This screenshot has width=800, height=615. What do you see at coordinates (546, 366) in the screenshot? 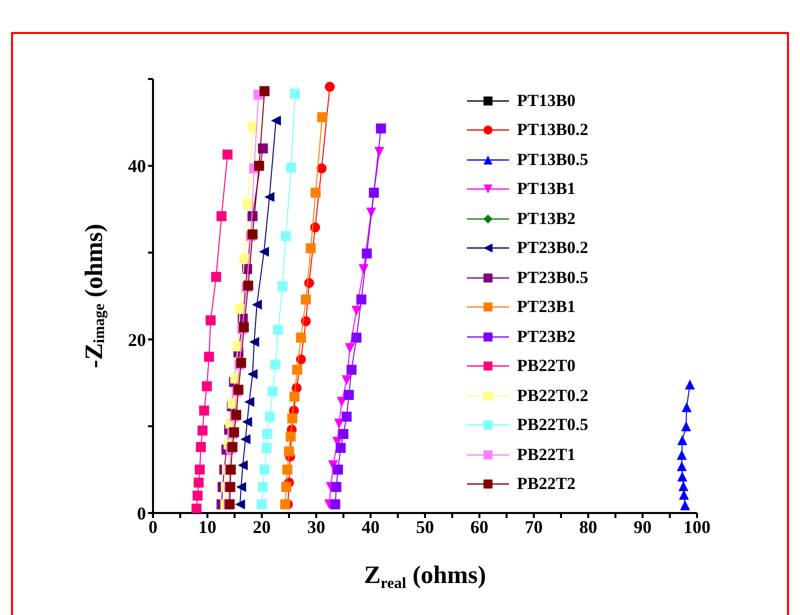
I see `legend-label: PB22T0` at bounding box center [546, 366].